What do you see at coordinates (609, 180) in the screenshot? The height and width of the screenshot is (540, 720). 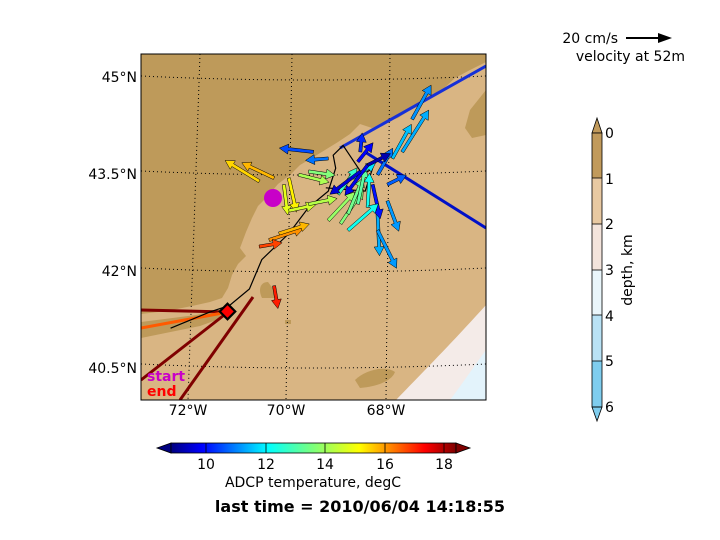 I see `depth-tick-label: 1` at bounding box center [609, 180].